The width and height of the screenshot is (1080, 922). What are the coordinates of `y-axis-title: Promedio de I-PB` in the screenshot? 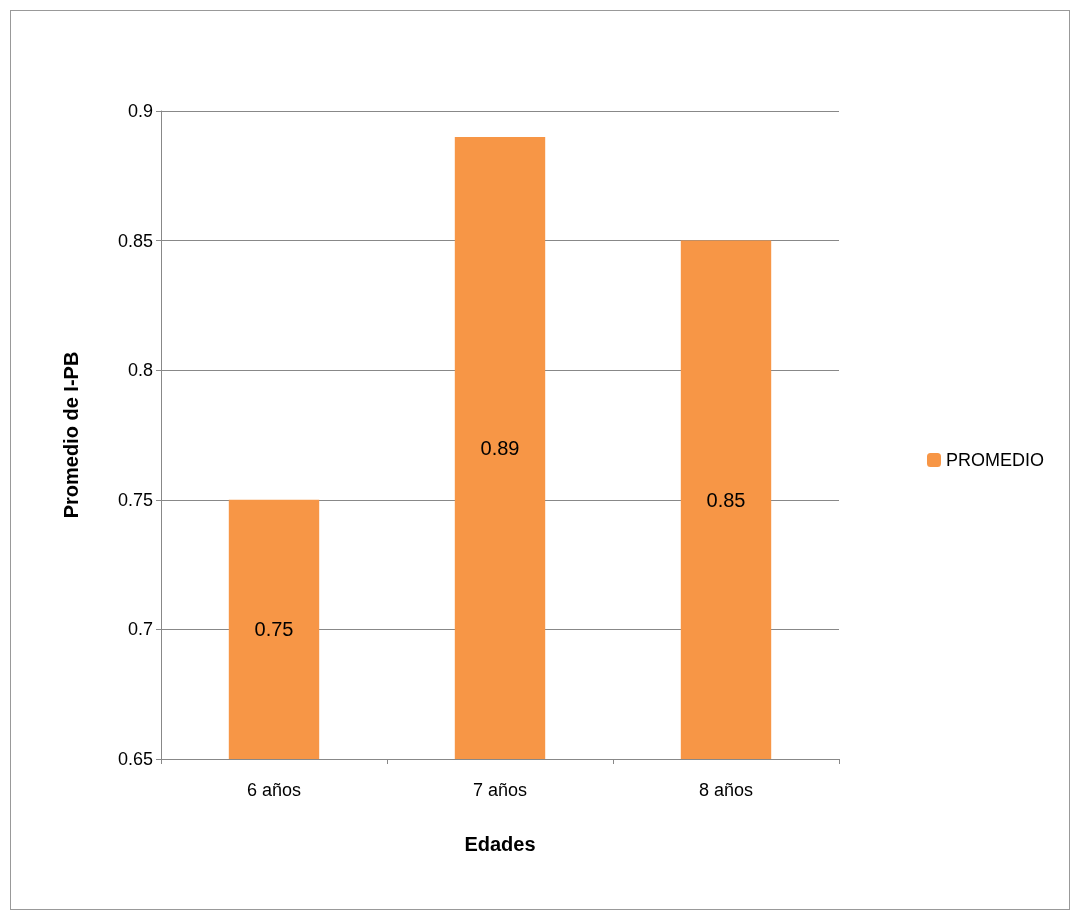 It's located at (71, 435).